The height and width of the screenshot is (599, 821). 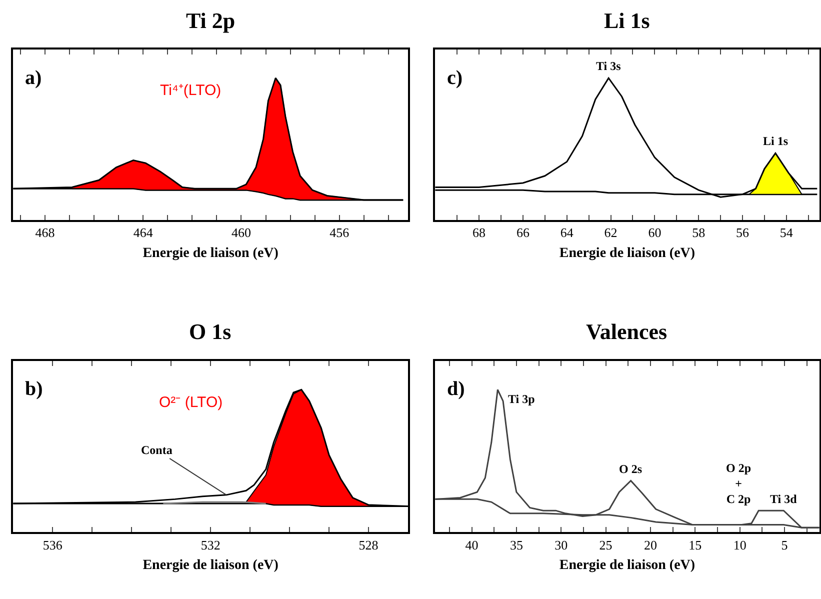 I want to click on annotation: O 2s, so click(x=630, y=469).